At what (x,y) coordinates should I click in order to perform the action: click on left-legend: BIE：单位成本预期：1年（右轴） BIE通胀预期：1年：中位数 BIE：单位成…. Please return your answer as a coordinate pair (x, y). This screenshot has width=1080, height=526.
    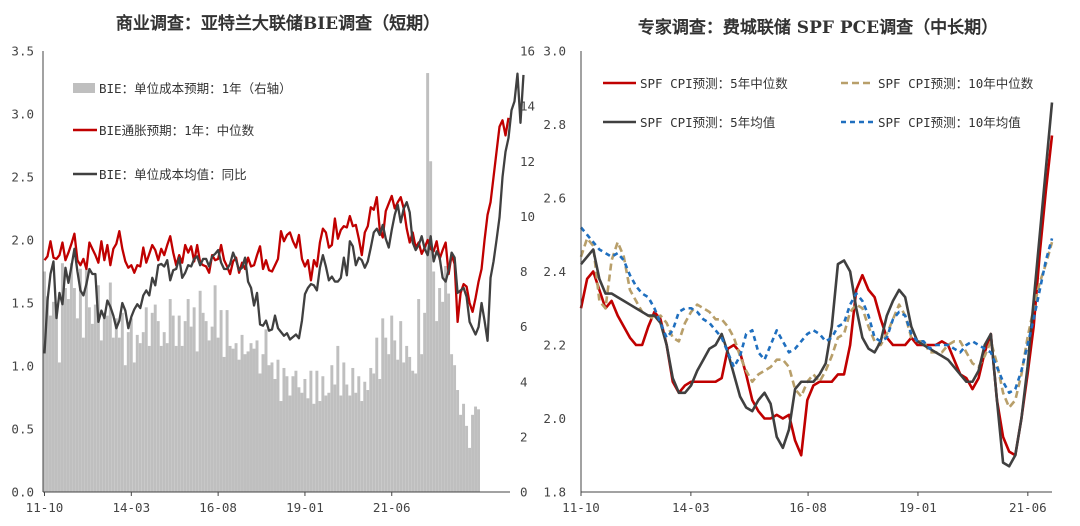
    Looking at the image, I should click on (182, 131).